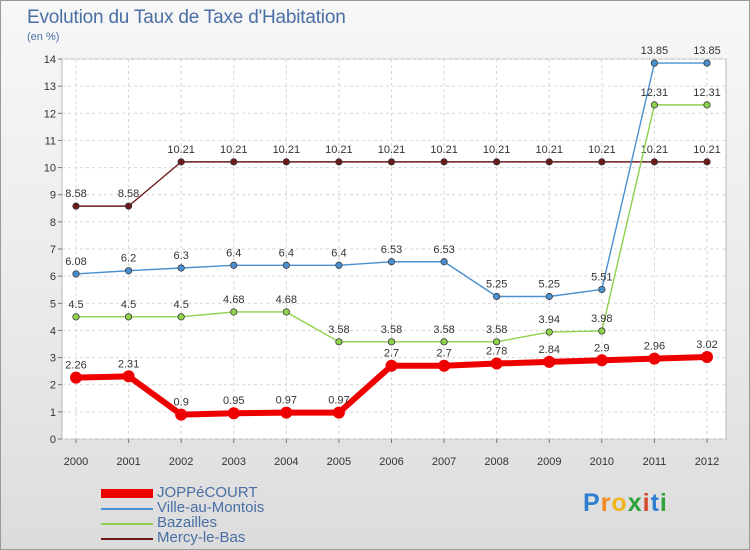 This screenshot has width=750, height=550. What do you see at coordinates (654, 347) in the screenshot?
I see `data-label: 2.96` at bounding box center [654, 347].